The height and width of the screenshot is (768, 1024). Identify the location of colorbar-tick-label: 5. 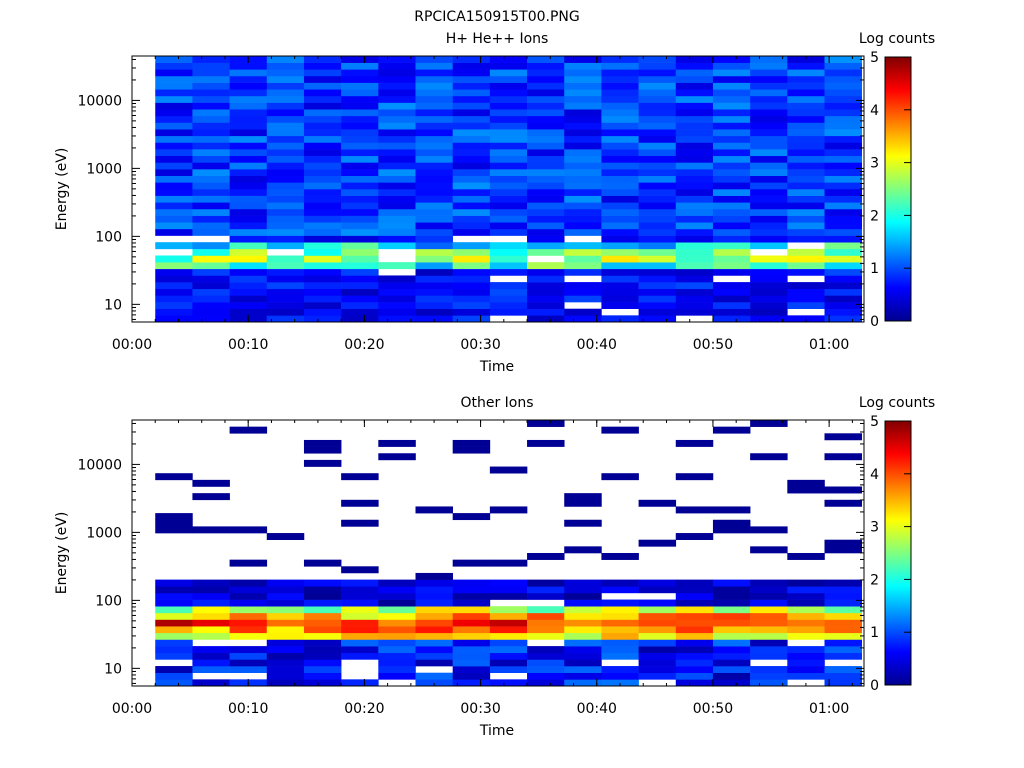
(874, 422).